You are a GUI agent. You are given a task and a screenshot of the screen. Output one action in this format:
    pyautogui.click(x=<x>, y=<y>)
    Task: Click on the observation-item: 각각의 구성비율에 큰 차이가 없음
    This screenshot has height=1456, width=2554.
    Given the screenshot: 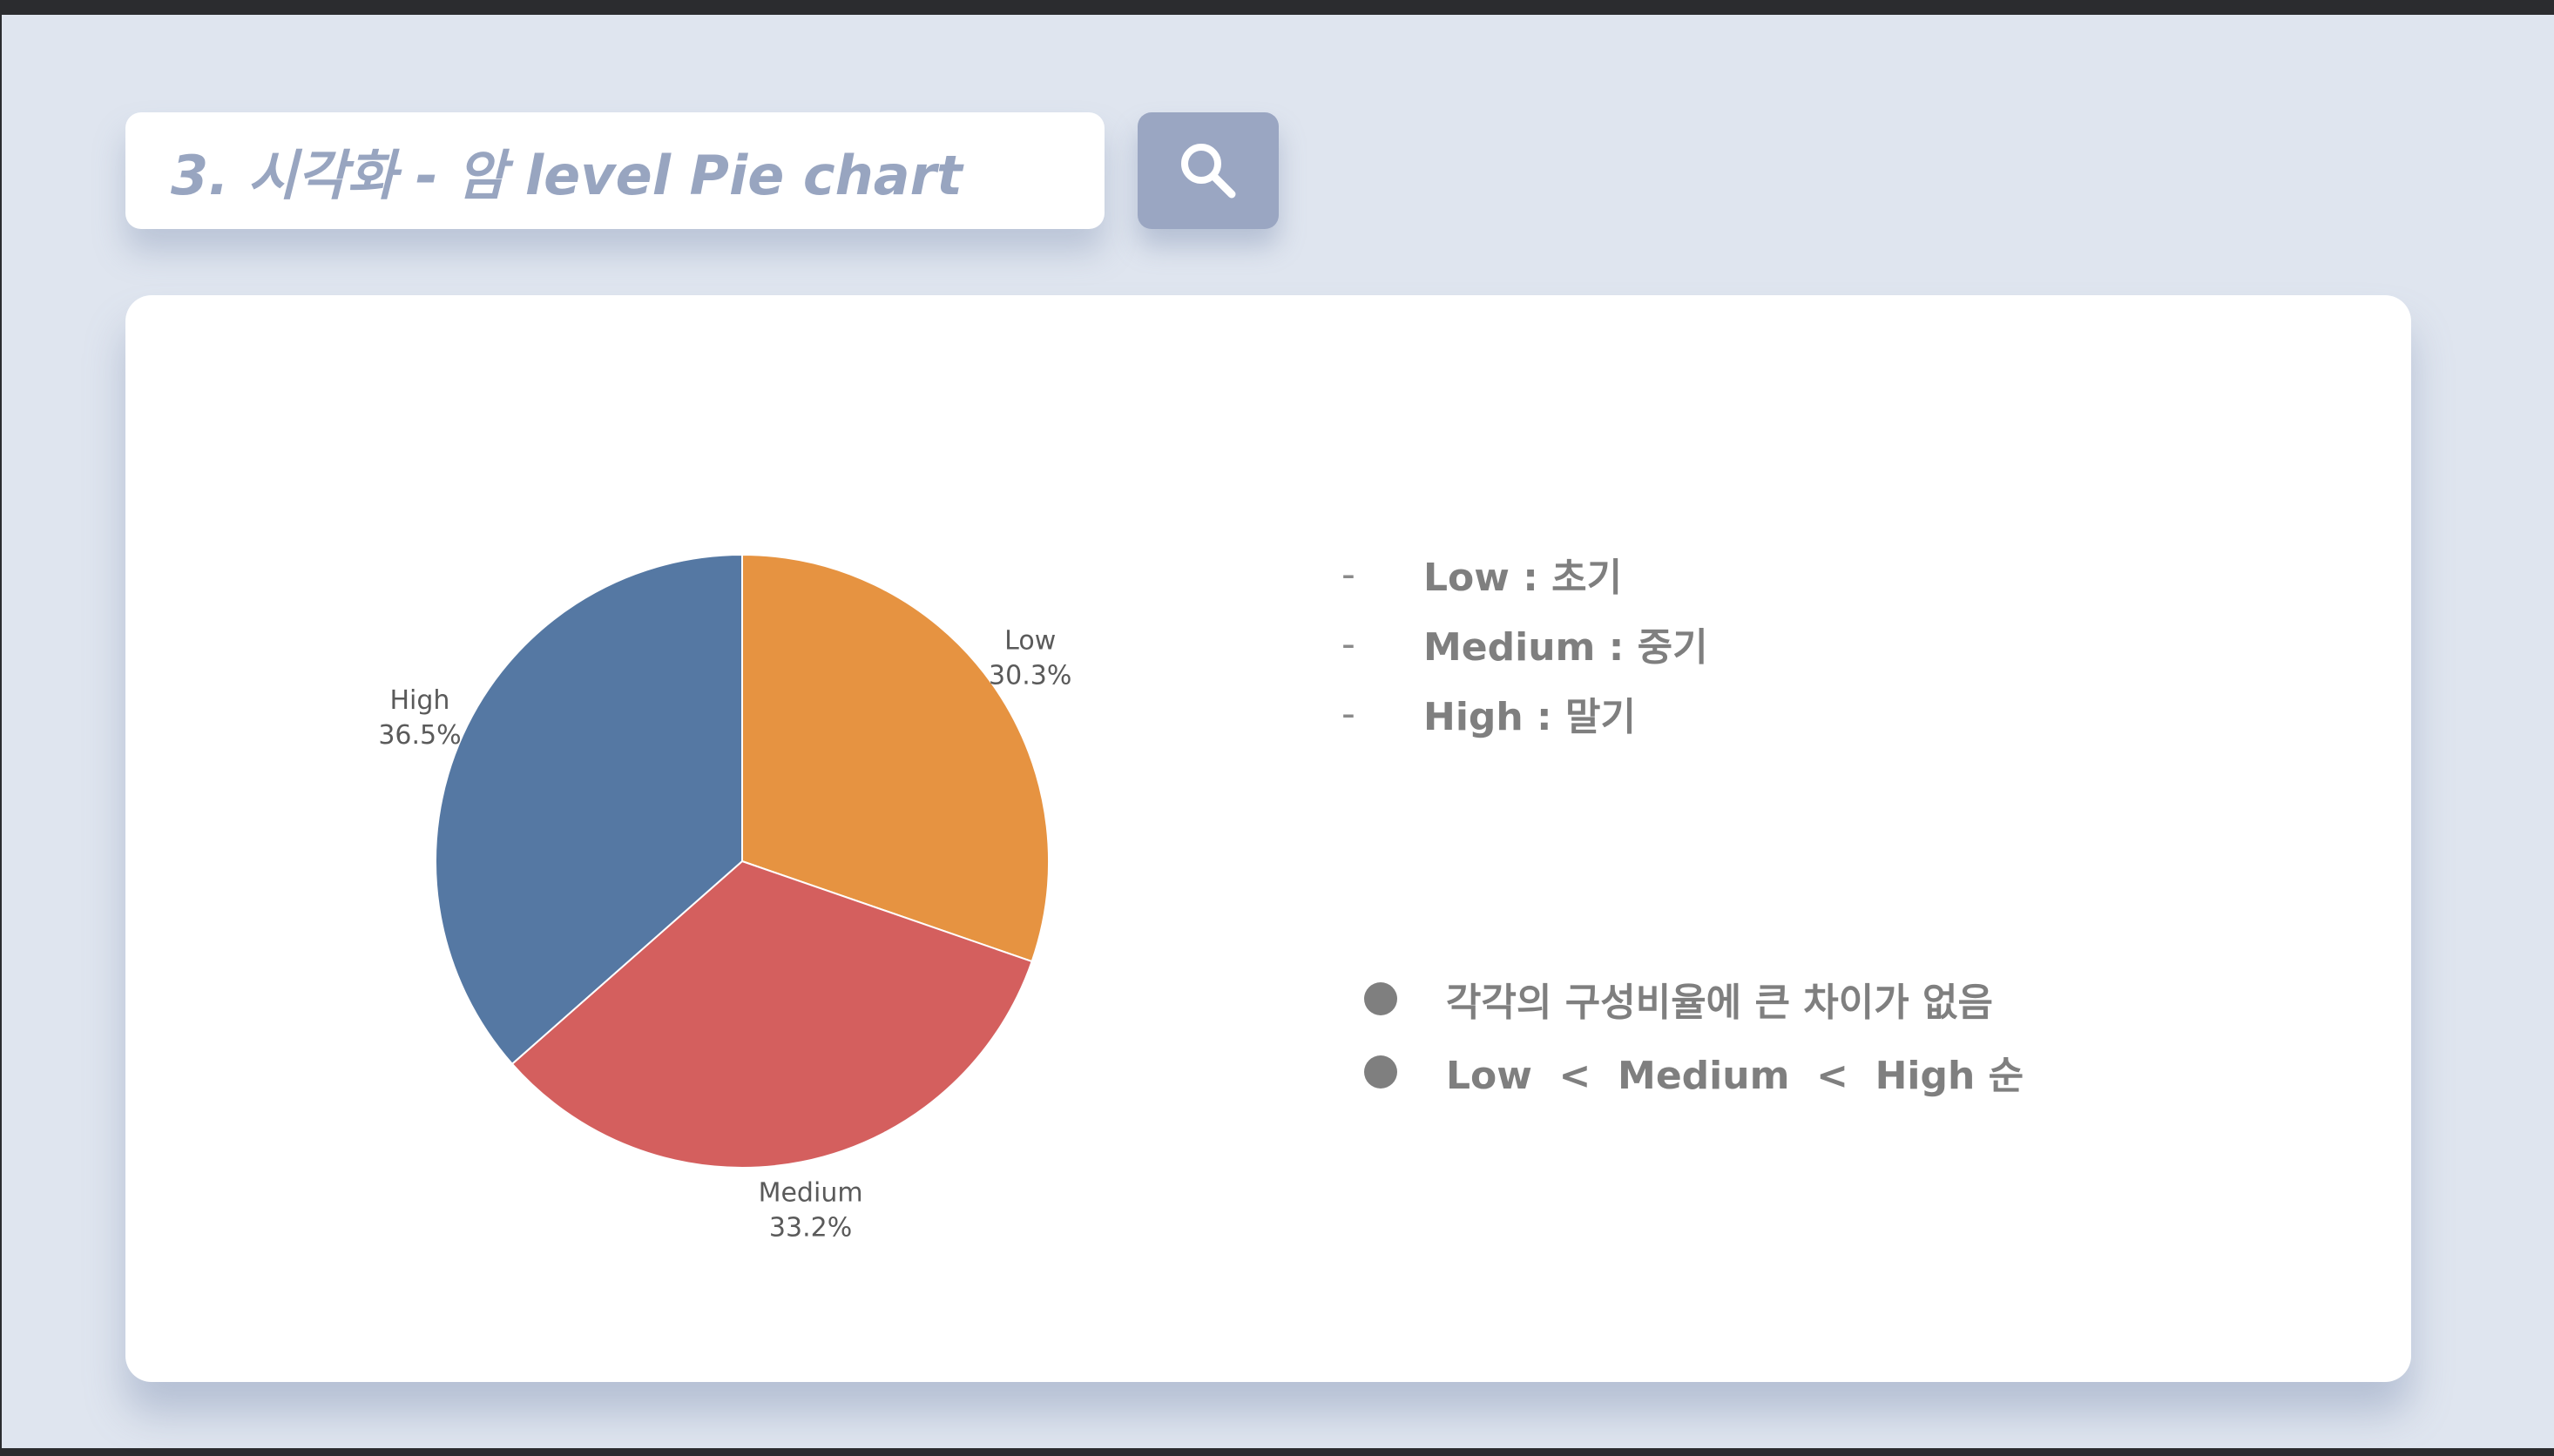 What is the action you would take?
    pyautogui.click(x=1694, y=998)
    